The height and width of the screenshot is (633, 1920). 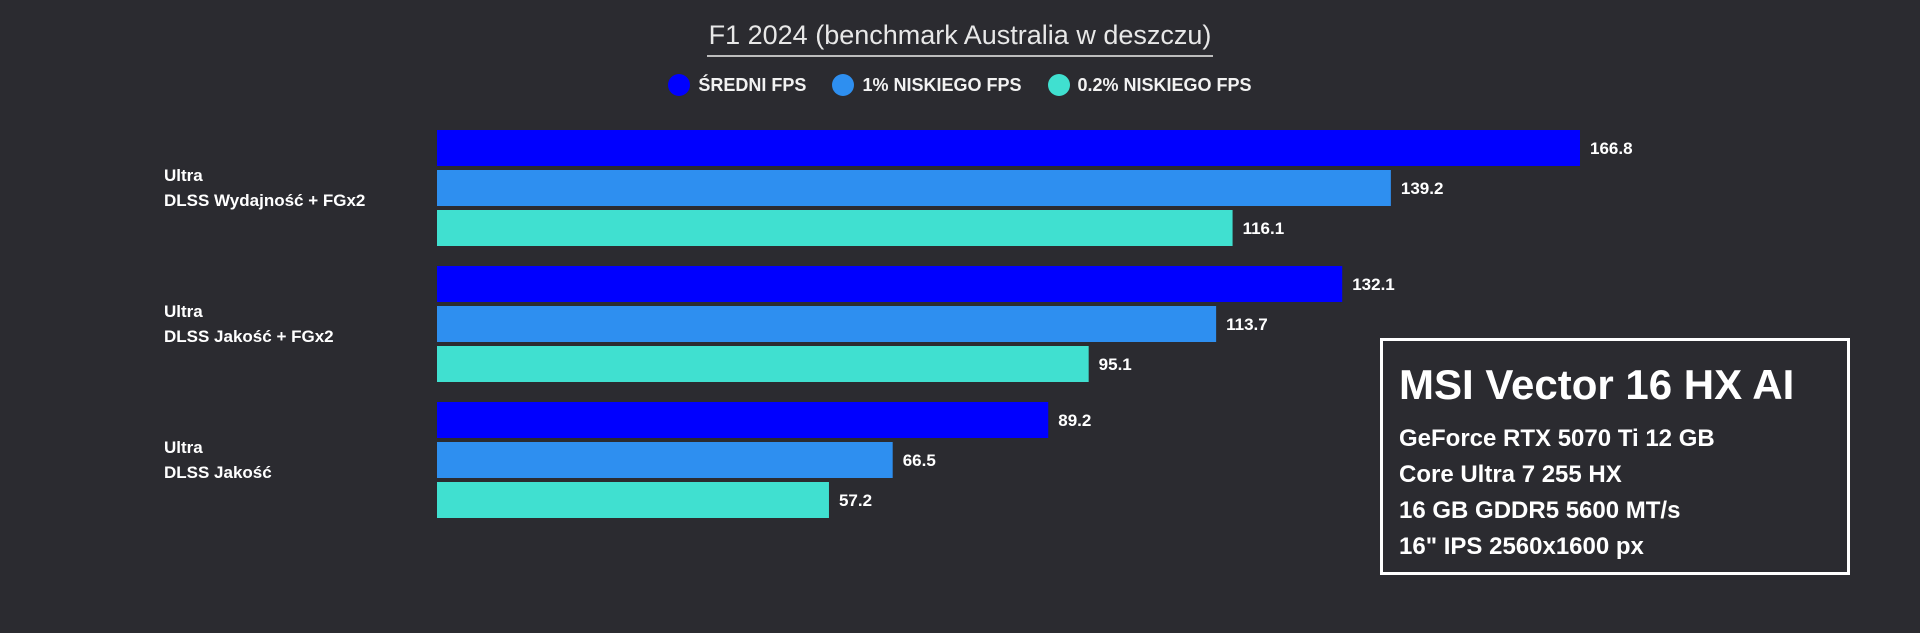 I want to click on legend-item-avg: ŚREDNI FPS, so click(x=737, y=85).